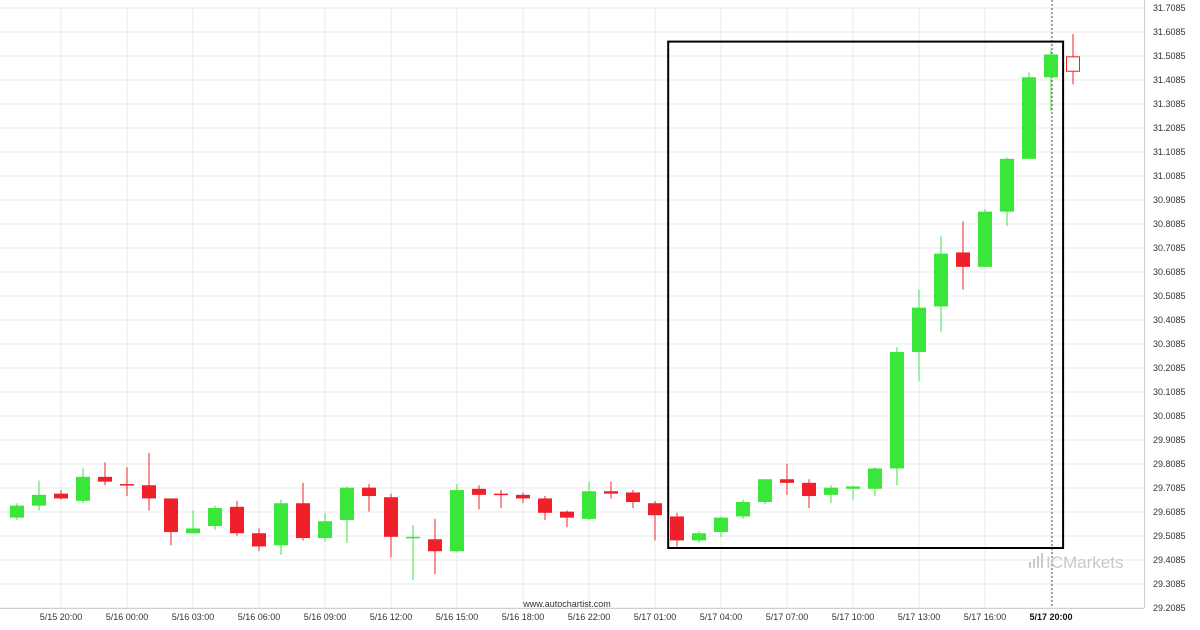 This screenshot has height=630, width=1200. What do you see at coordinates (1169, 608) in the screenshot?
I see `y-tick-label: 29.2085` at bounding box center [1169, 608].